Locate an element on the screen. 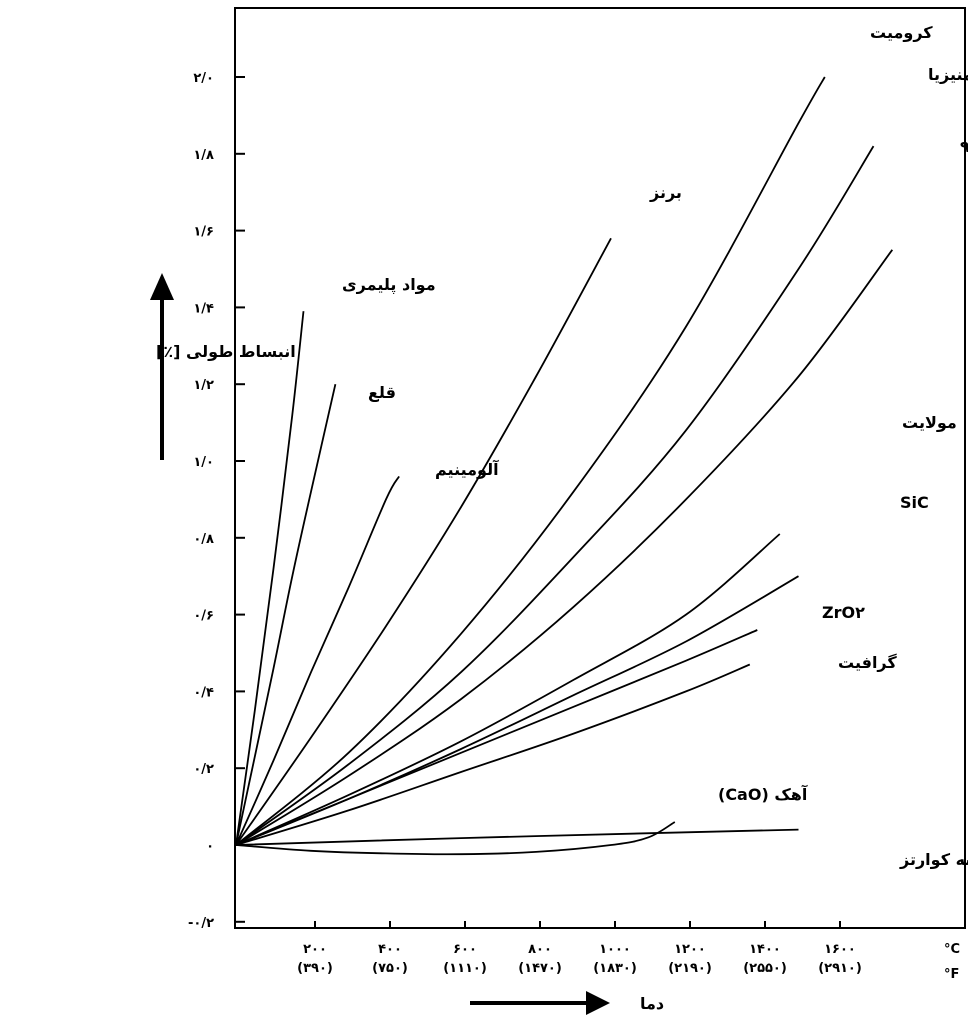  series-label: آهک (CaO) is located at coordinates (763, 794).